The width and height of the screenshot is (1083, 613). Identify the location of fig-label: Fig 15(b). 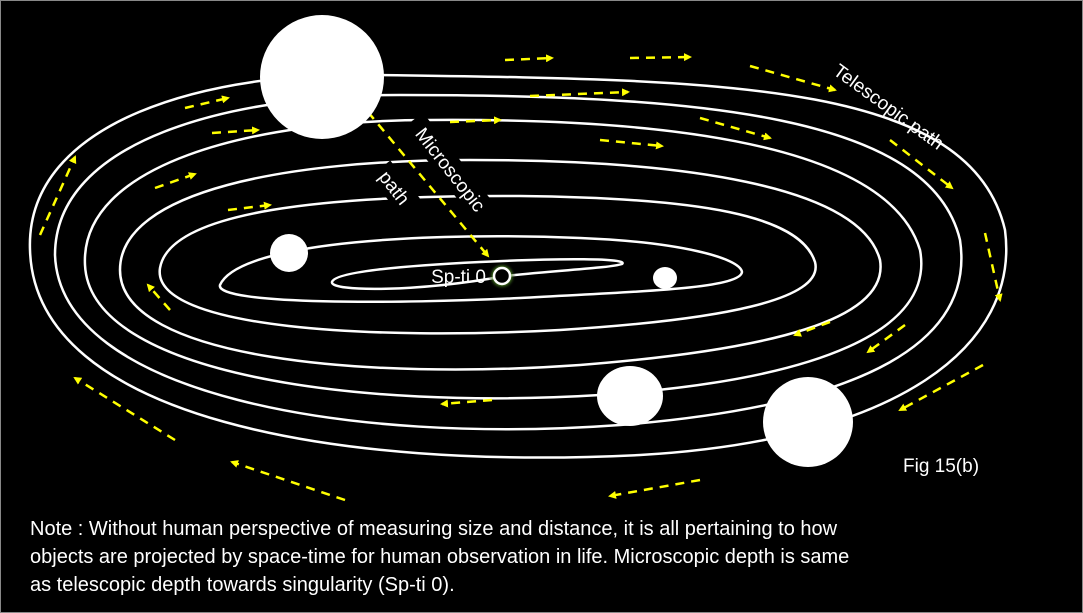
(941, 466).